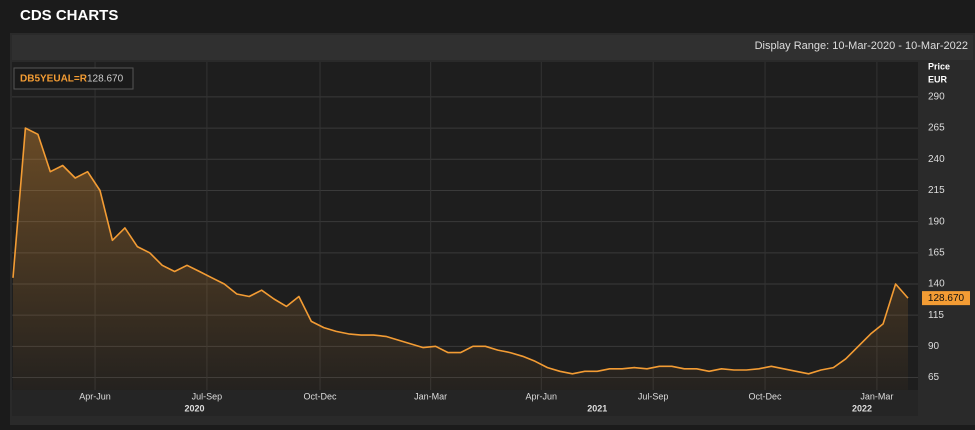 Image resolution: width=975 pixels, height=430 pixels. I want to click on y-tick-label: 165, so click(936, 252).